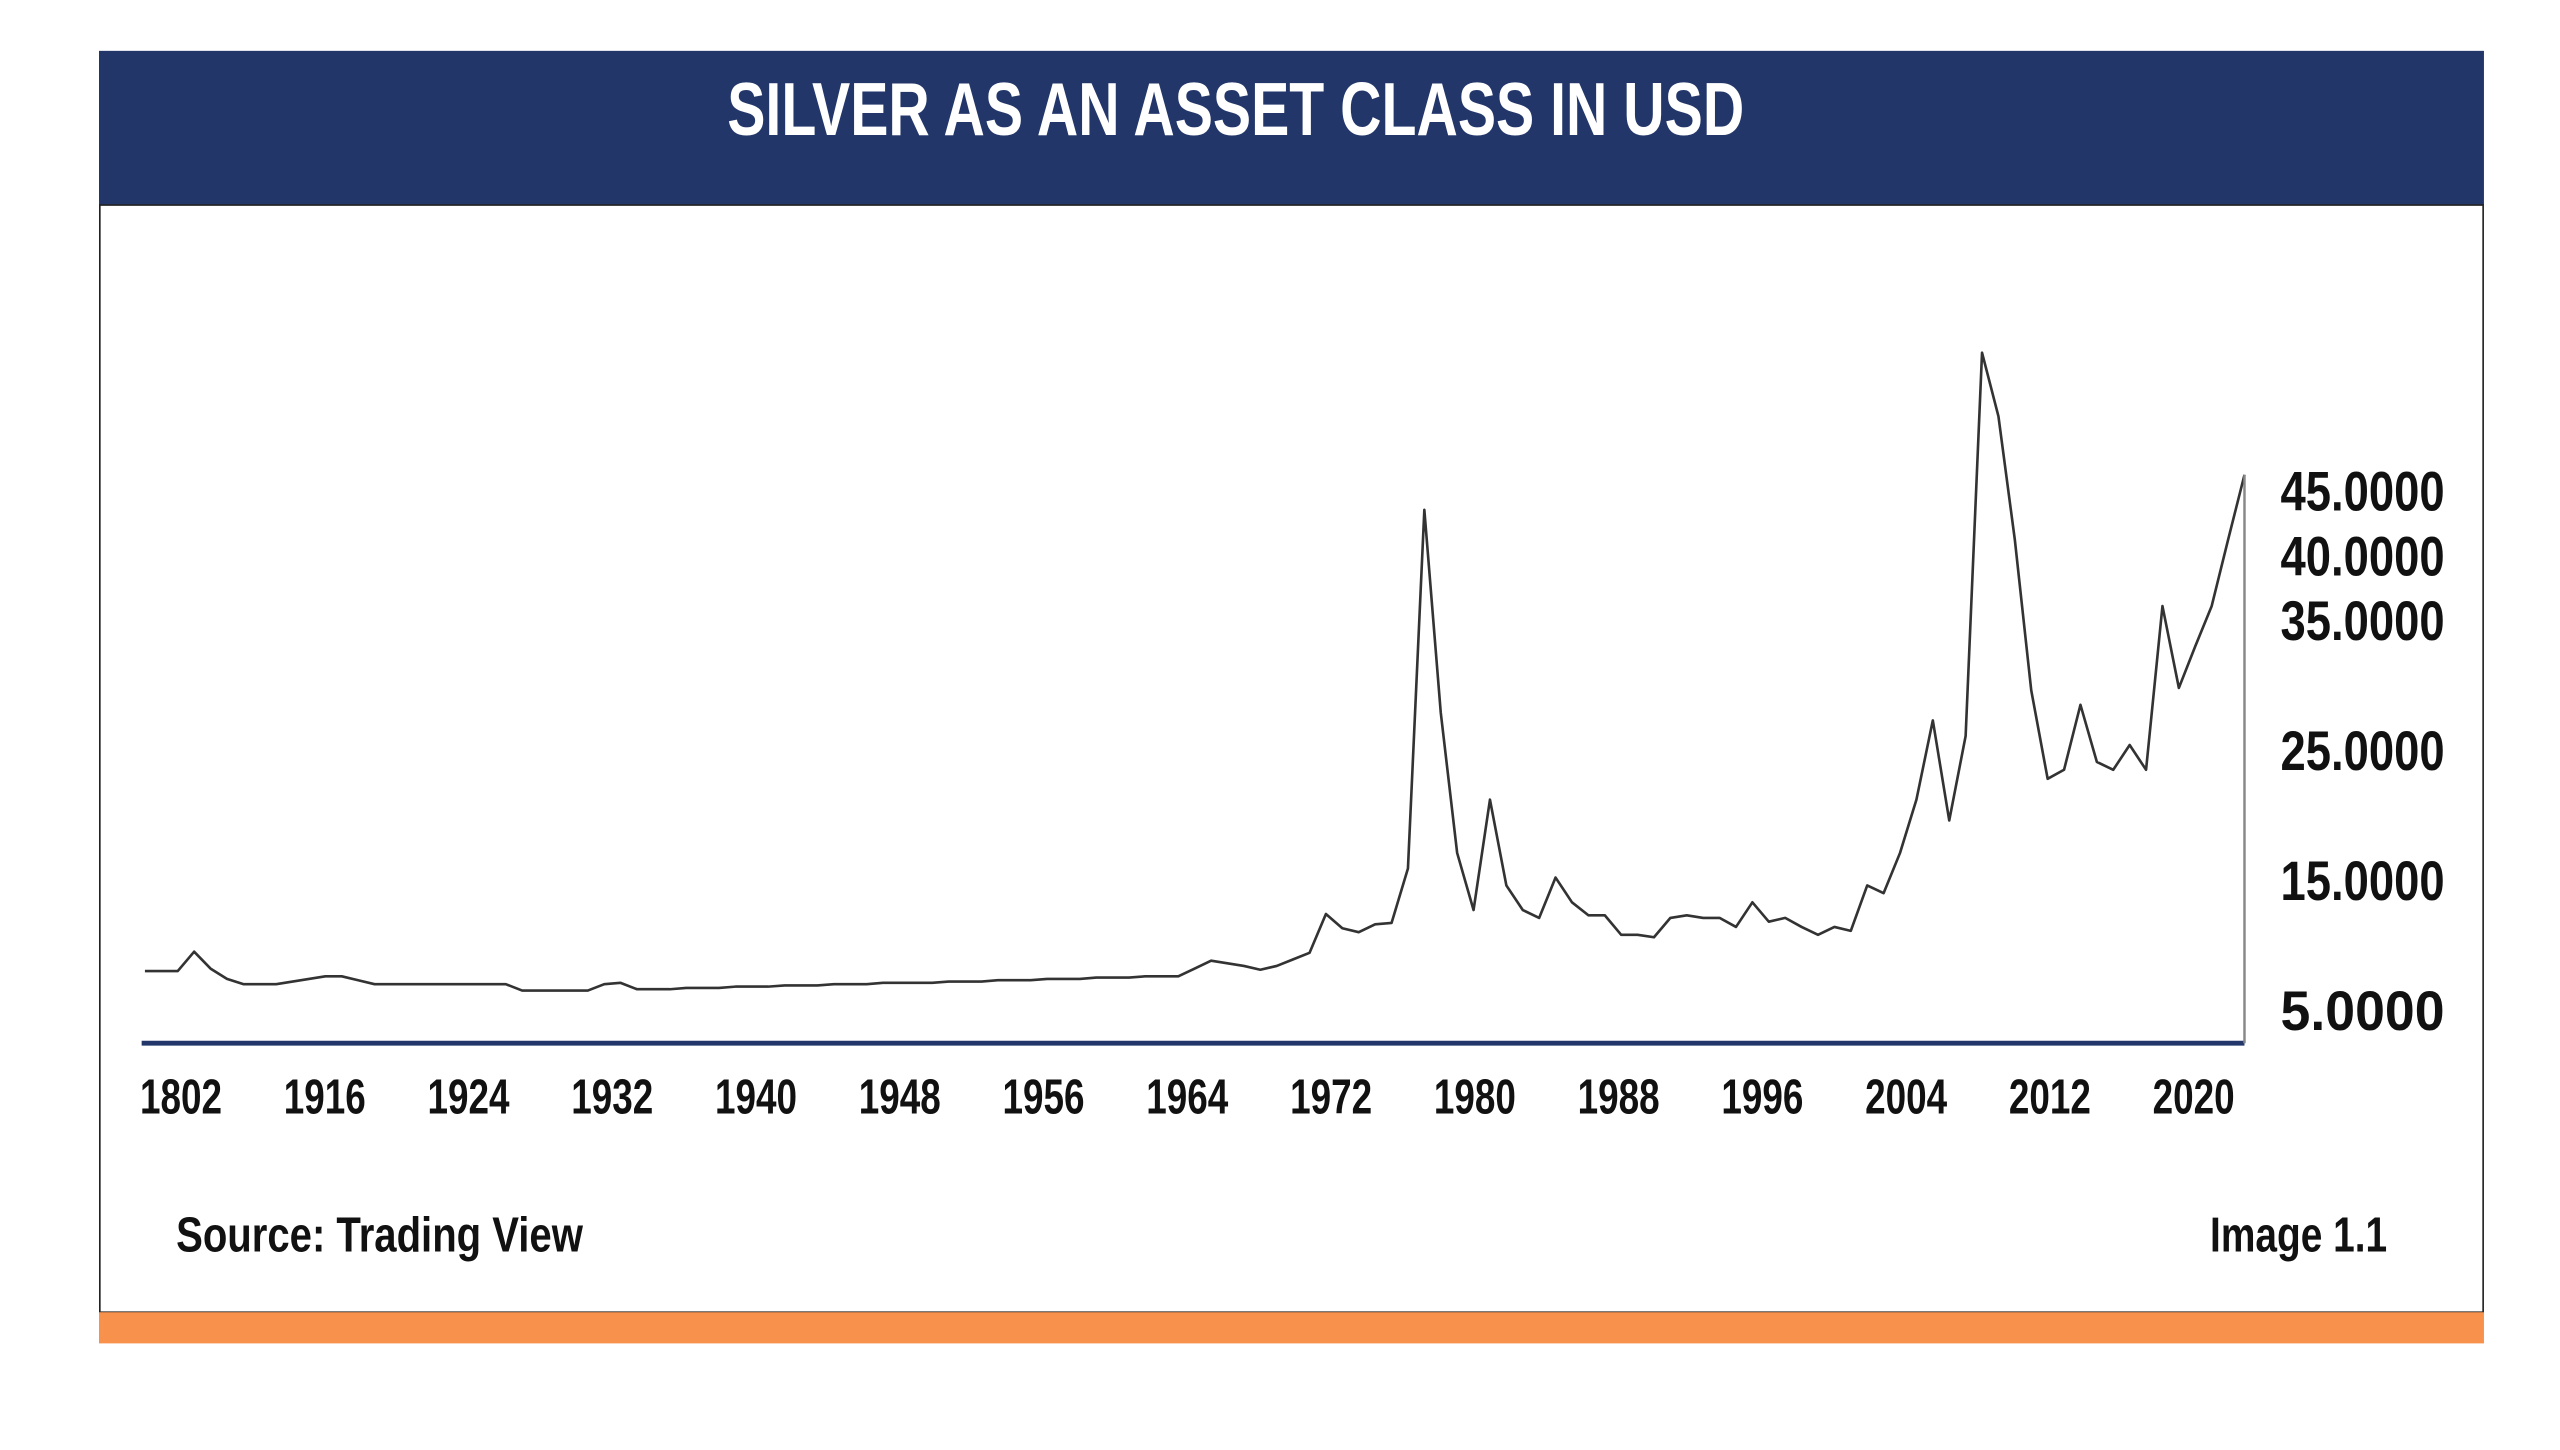 This screenshot has width=2560, height=1450. What do you see at coordinates (1331, 1097) in the screenshot?
I see `x-tick-label: 1972` at bounding box center [1331, 1097].